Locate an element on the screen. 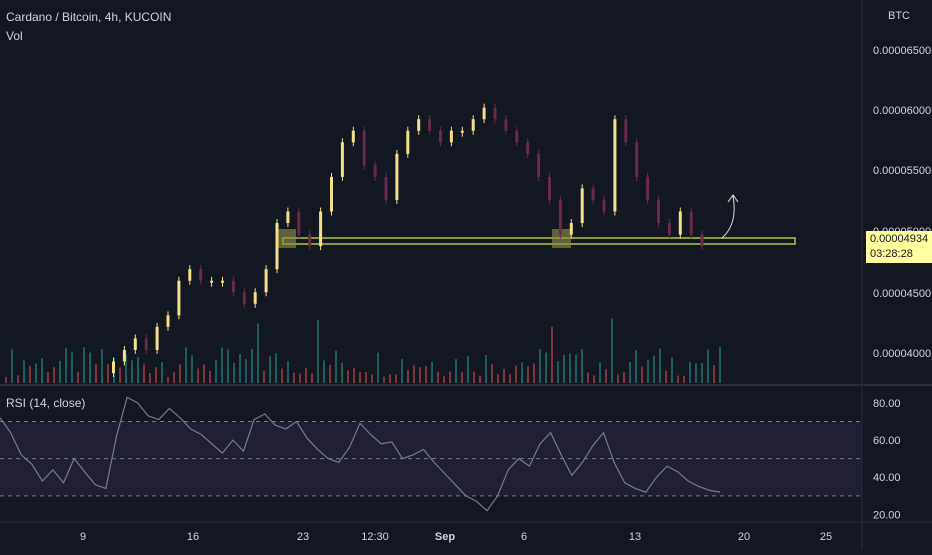 Image resolution: width=932 pixels, height=555 pixels. annotation-arrow is located at coordinates (728, 217).